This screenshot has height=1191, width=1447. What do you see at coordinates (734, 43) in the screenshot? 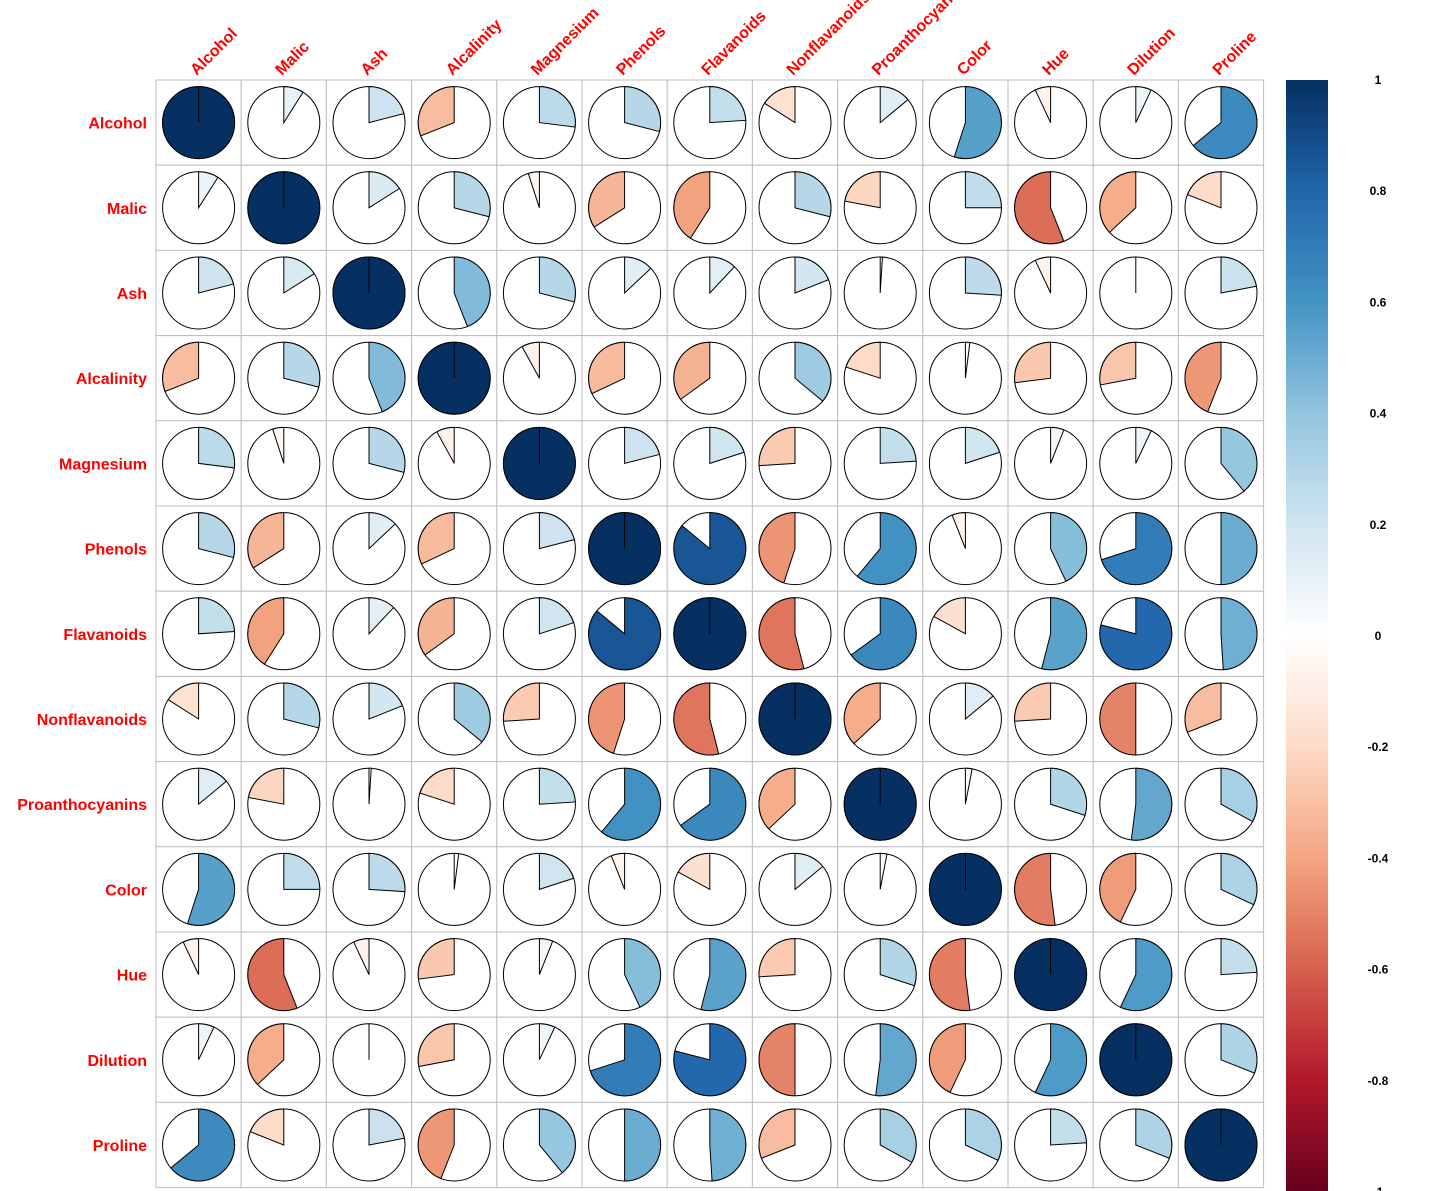
I see `column-label: Flavanoids` at bounding box center [734, 43].